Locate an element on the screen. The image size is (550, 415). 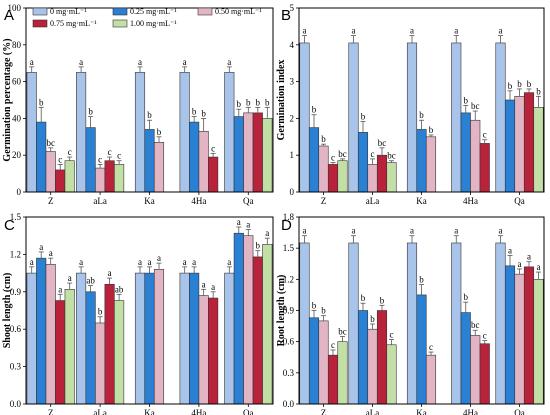
legend-label: 0.25 mg·mL⁻¹ is located at coordinates (153, 11).